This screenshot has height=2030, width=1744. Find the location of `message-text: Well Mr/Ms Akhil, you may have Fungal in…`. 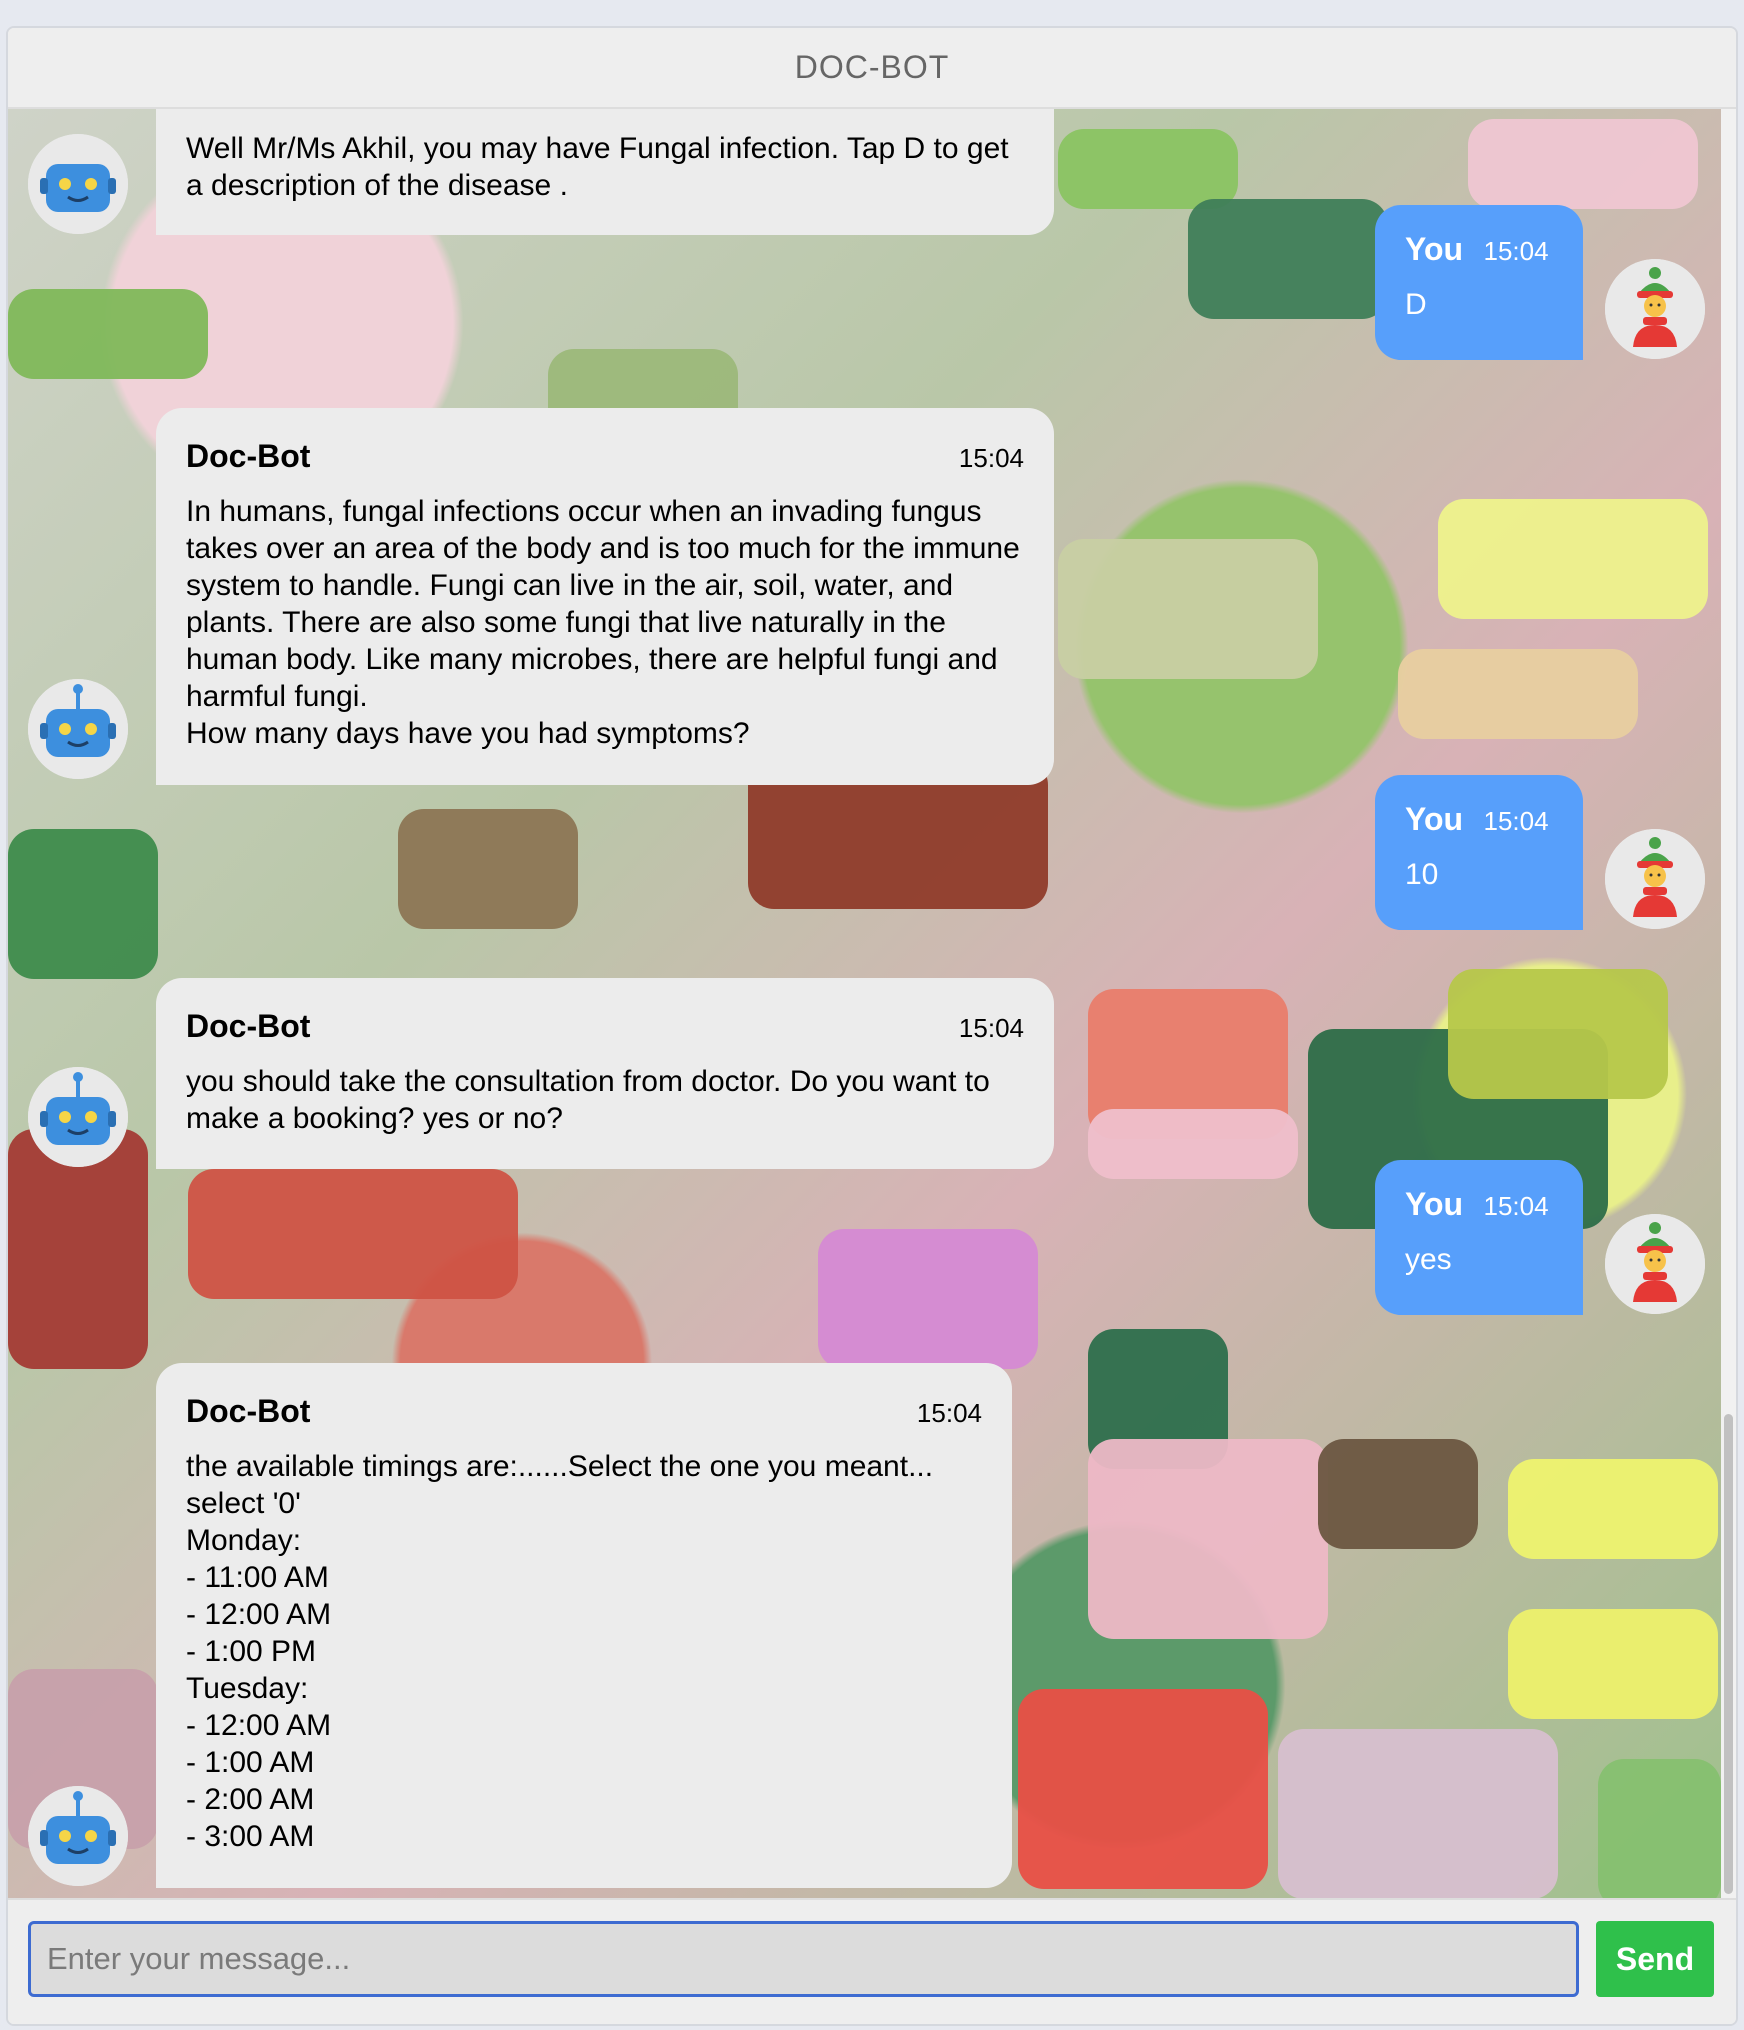

message-text: Well Mr/Ms Akhil, you may have Fungal in… is located at coordinates (597, 167).